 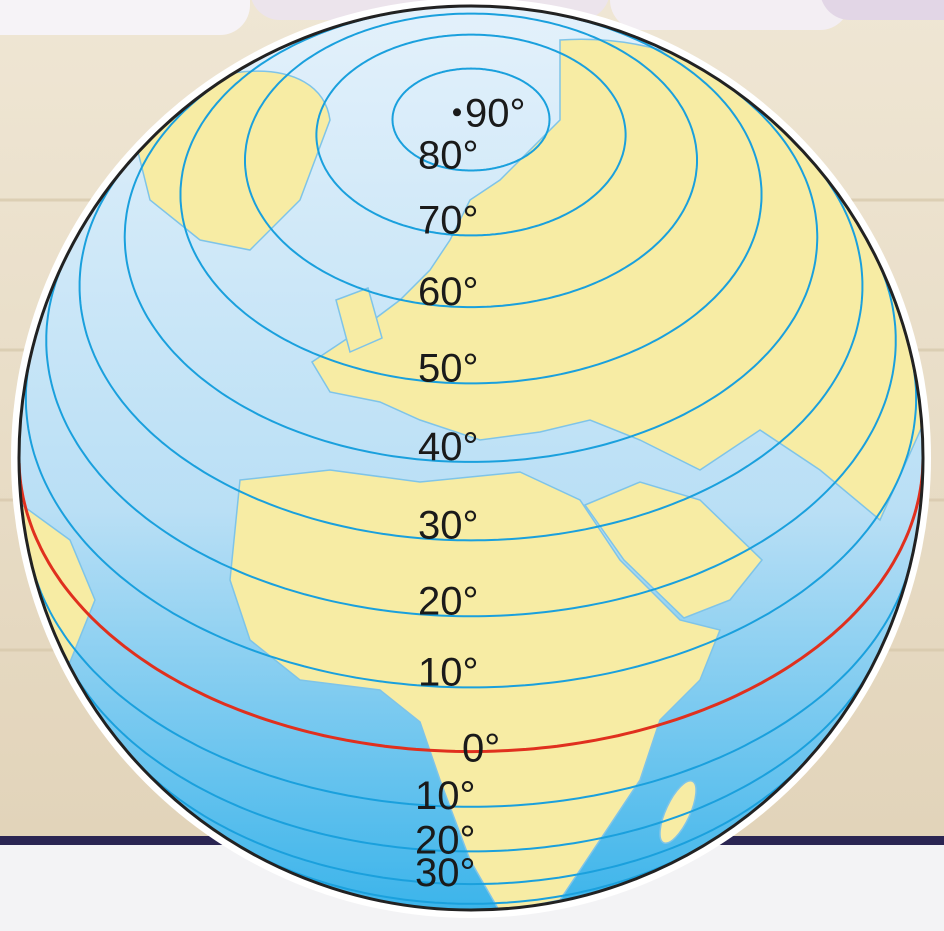 What do you see at coordinates (495, 113) in the screenshot?
I see `pole-label: 90°` at bounding box center [495, 113].